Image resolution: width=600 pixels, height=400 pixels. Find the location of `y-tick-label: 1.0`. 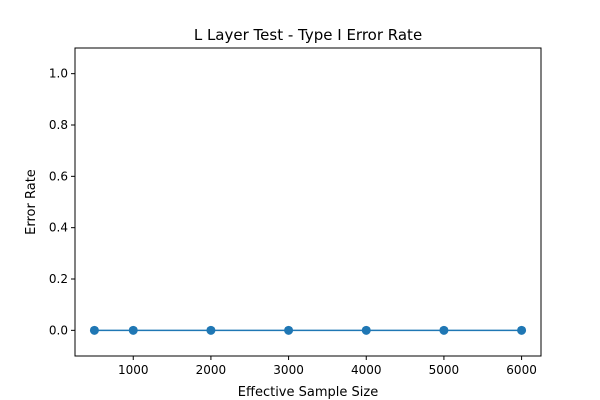

y-tick-label: 1.0 is located at coordinates (58, 74).